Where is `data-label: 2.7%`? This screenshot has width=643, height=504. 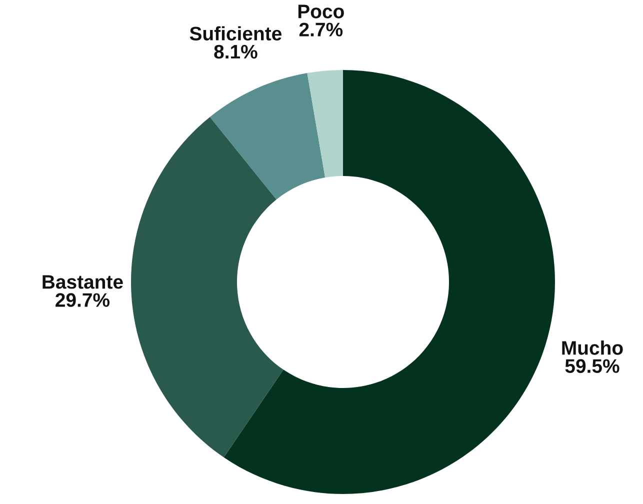 data-label: 2.7% is located at coordinates (321, 29).